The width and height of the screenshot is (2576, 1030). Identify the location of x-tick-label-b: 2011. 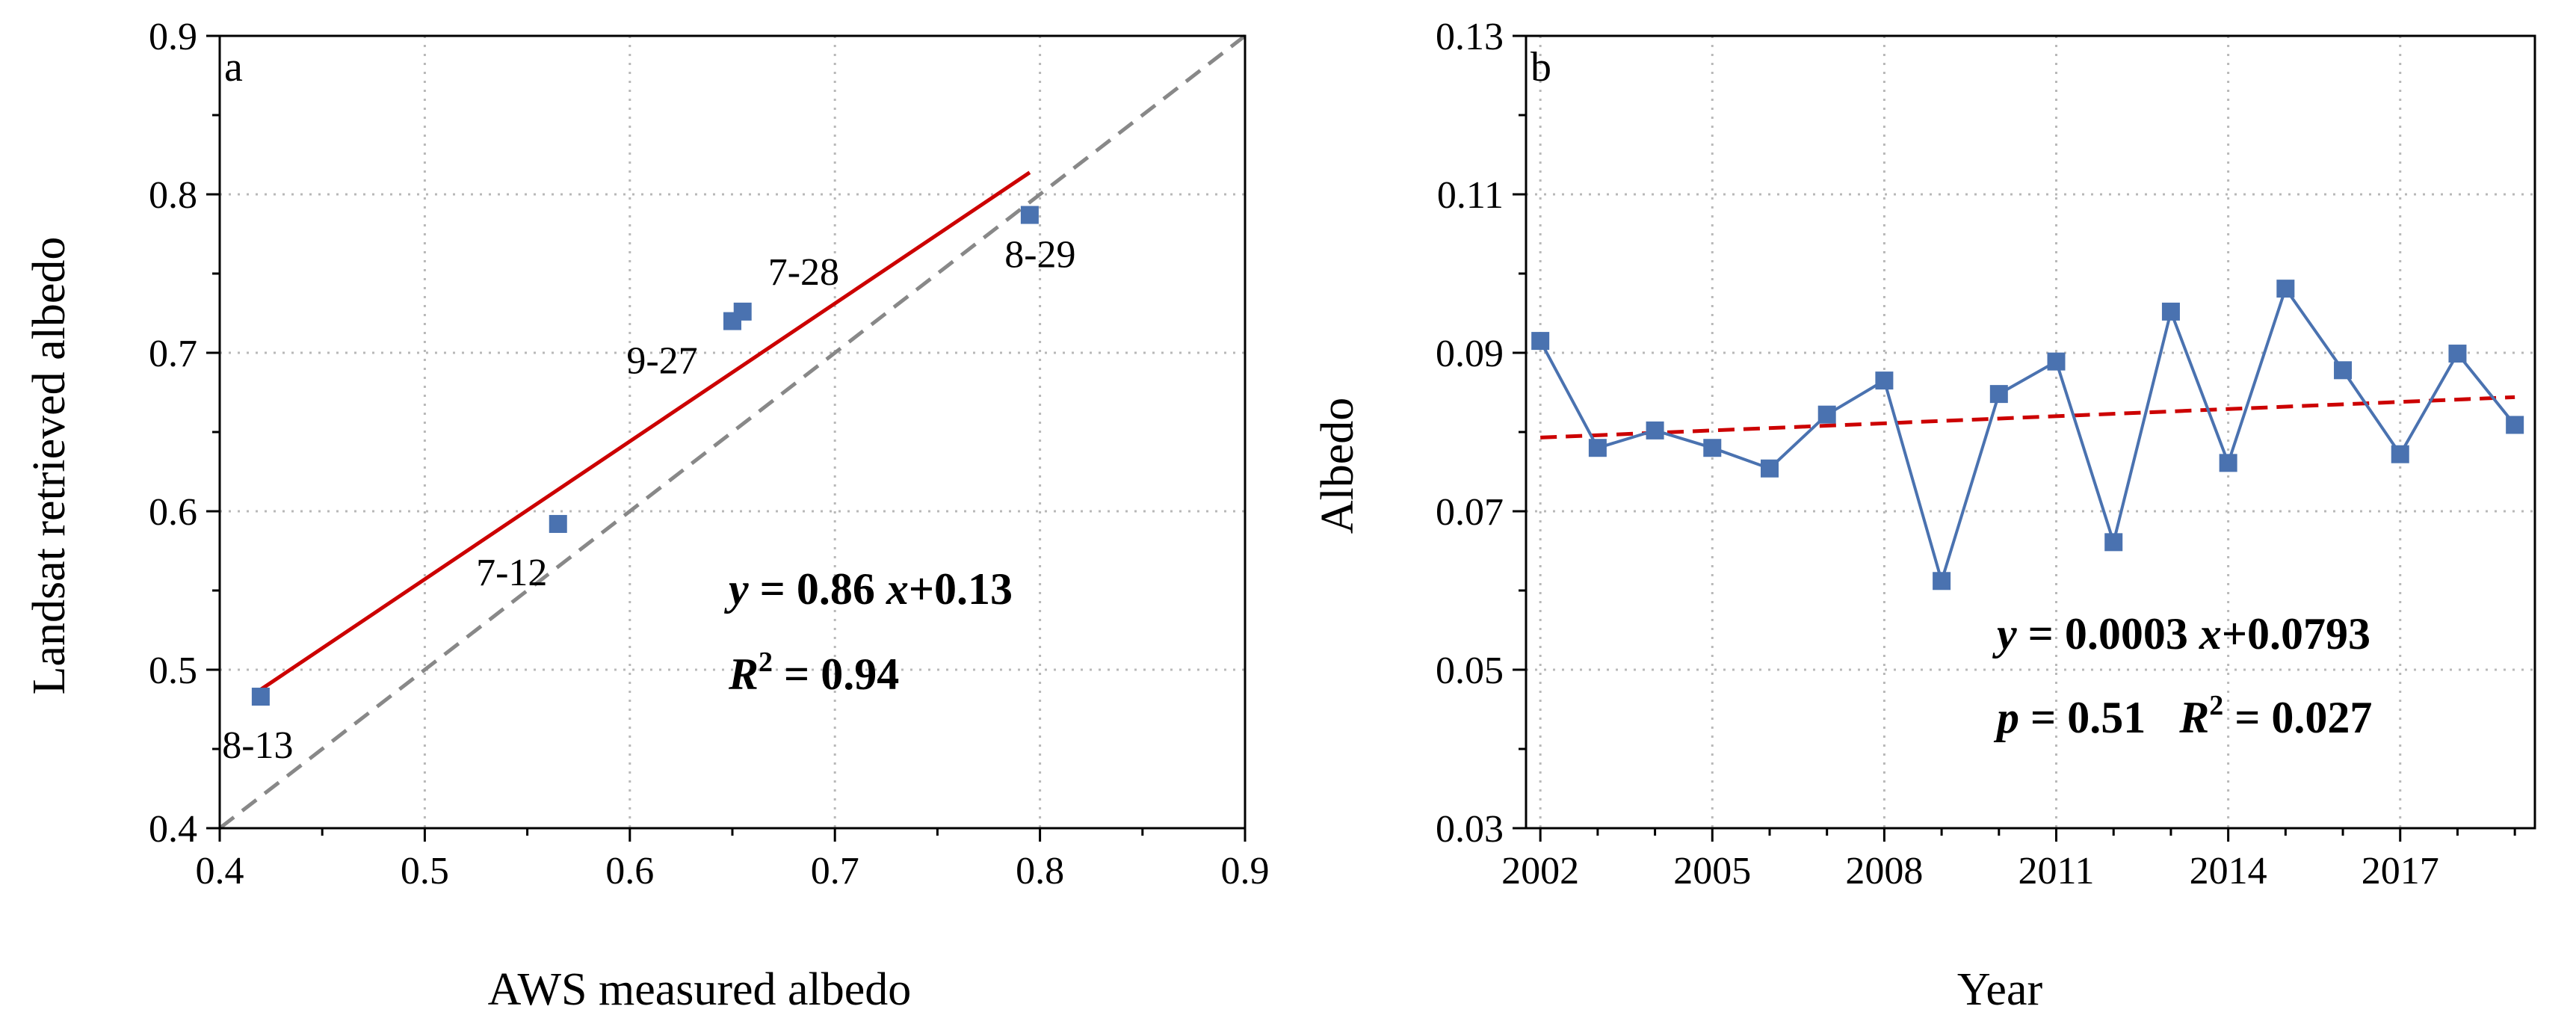
(2056, 871).